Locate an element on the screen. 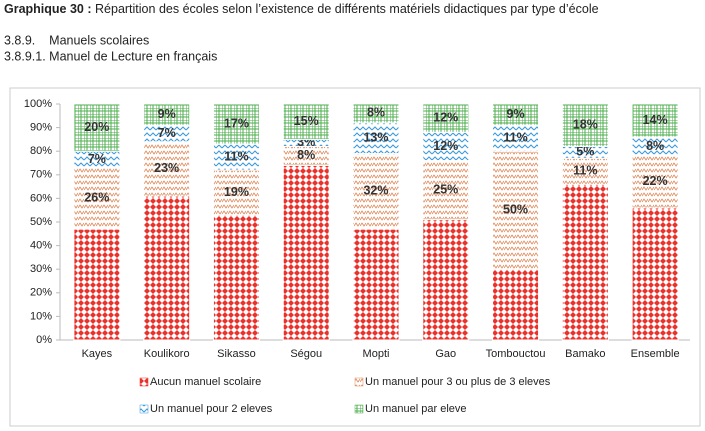 This screenshot has height=431, width=705. legend-label: Un manuel par eleve is located at coordinates (416, 409).